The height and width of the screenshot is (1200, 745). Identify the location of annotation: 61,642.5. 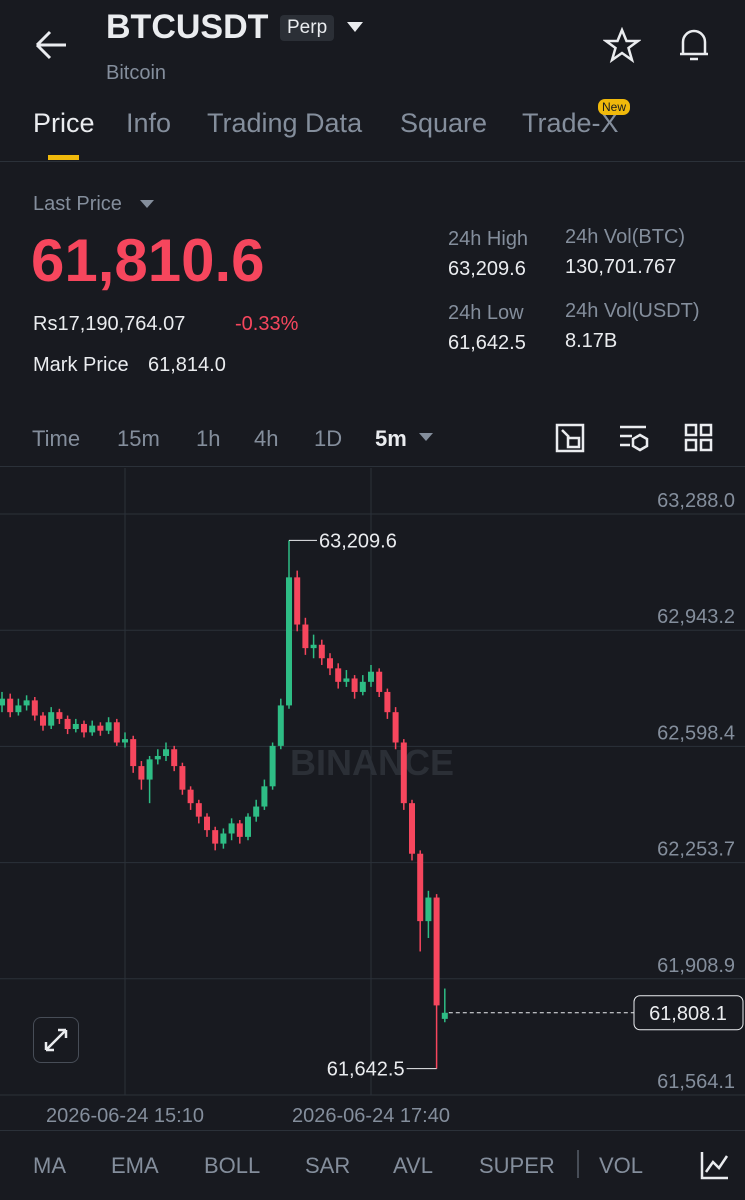
(366, 1070).